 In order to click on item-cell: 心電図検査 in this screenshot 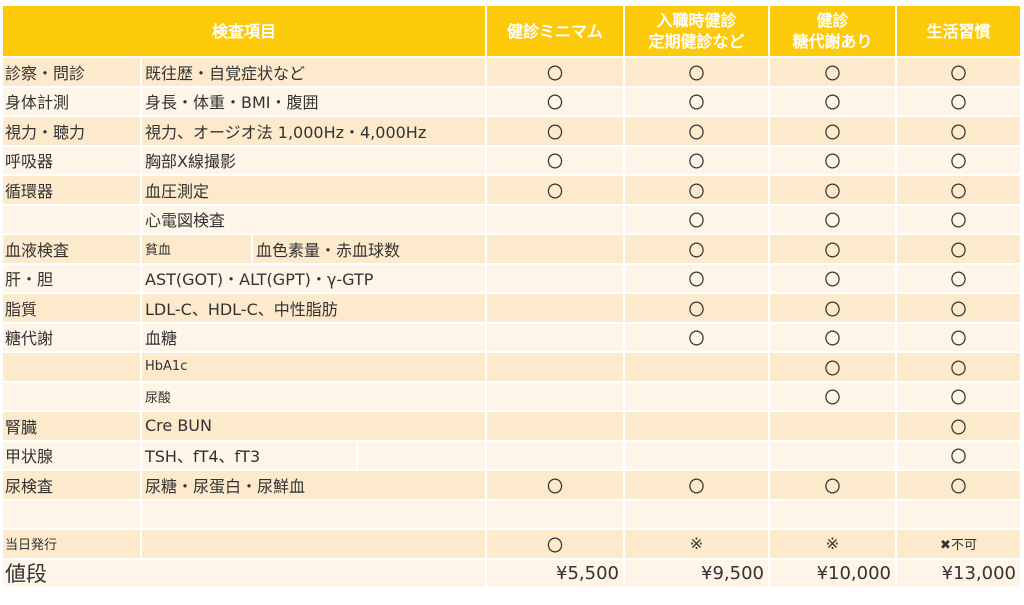, I will do `click(314, 219)`.